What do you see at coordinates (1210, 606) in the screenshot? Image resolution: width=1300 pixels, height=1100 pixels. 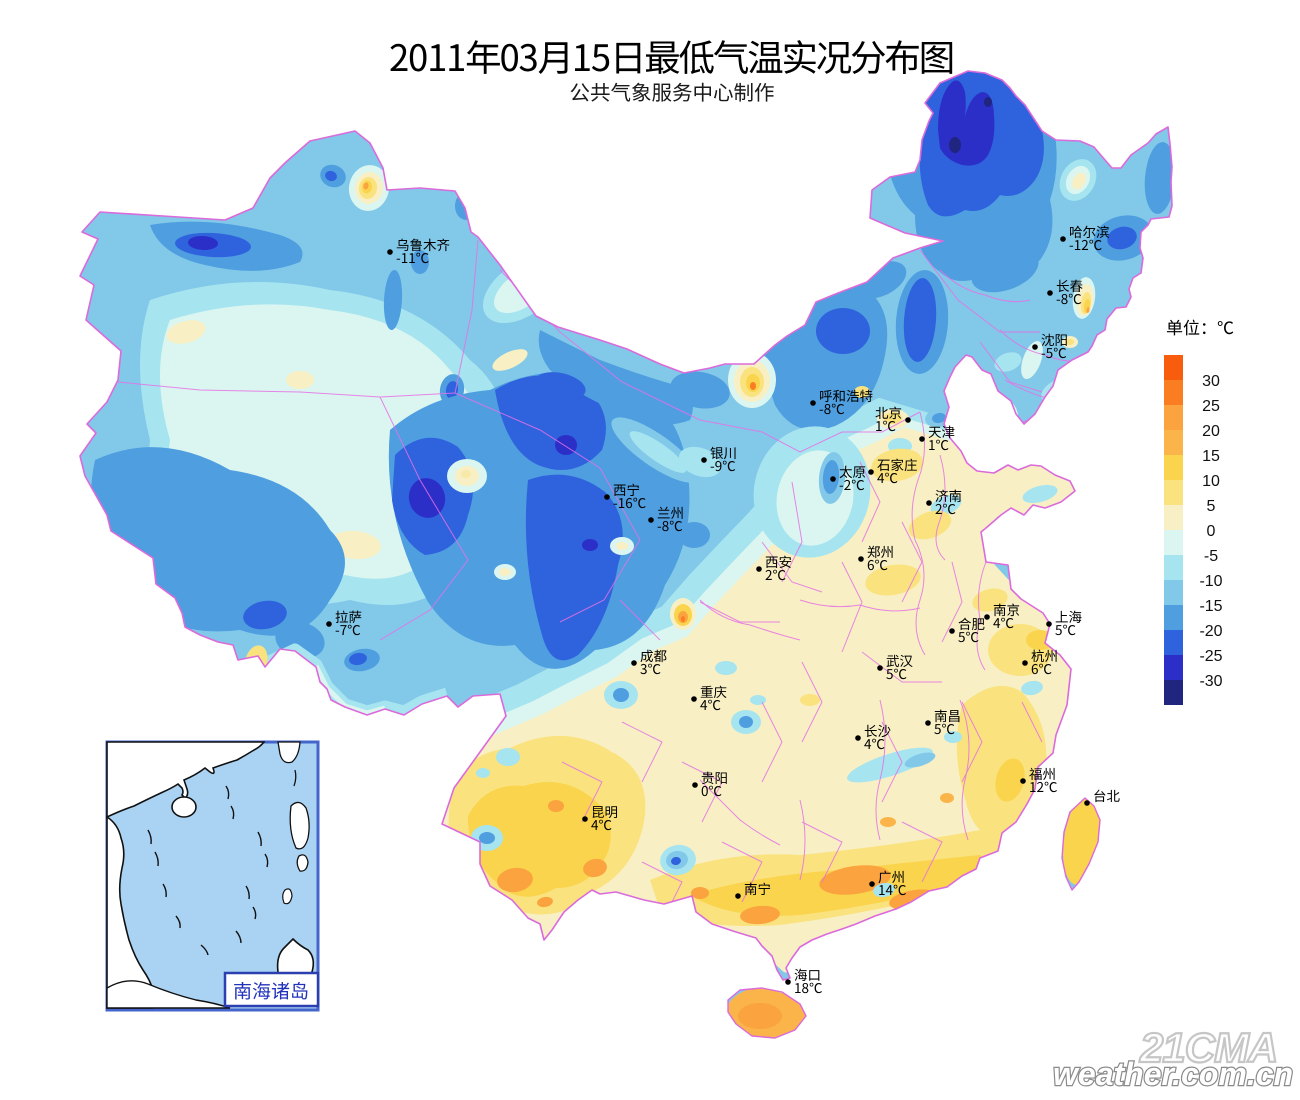 I see `svg-text: -15` at bounding box center [1210, 606].